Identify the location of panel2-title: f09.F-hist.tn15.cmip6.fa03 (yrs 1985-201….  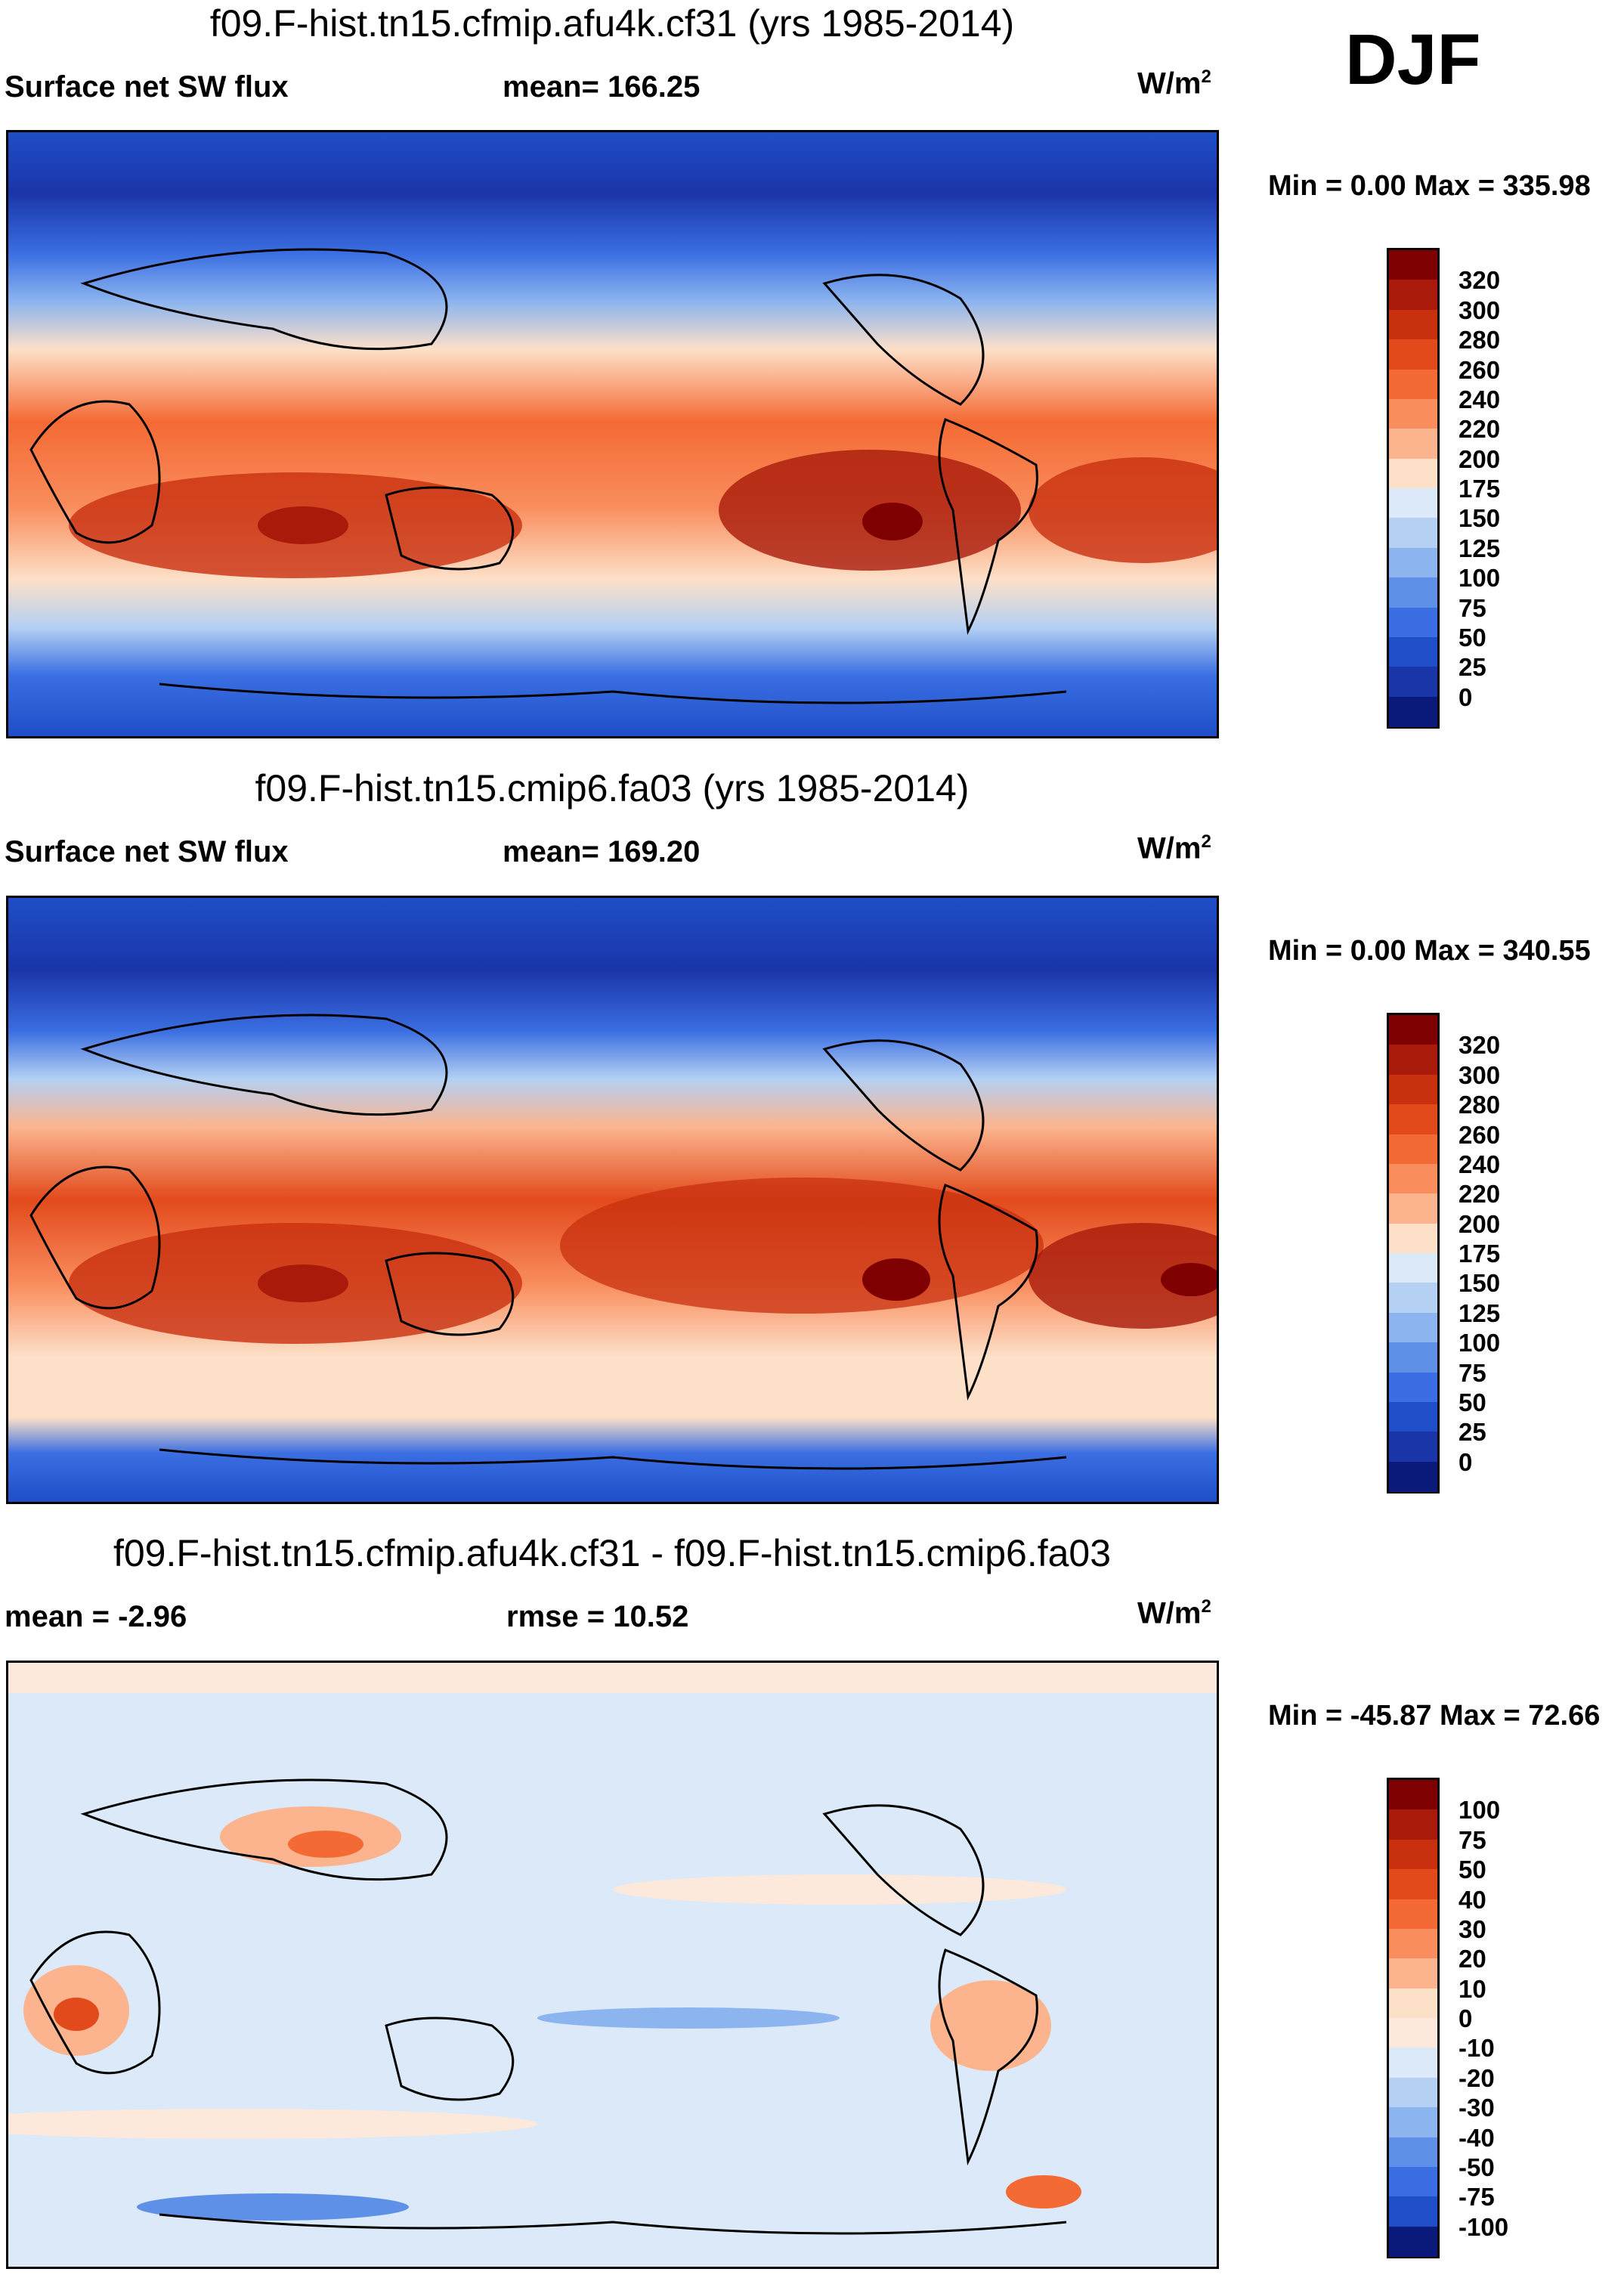
(612, 788).